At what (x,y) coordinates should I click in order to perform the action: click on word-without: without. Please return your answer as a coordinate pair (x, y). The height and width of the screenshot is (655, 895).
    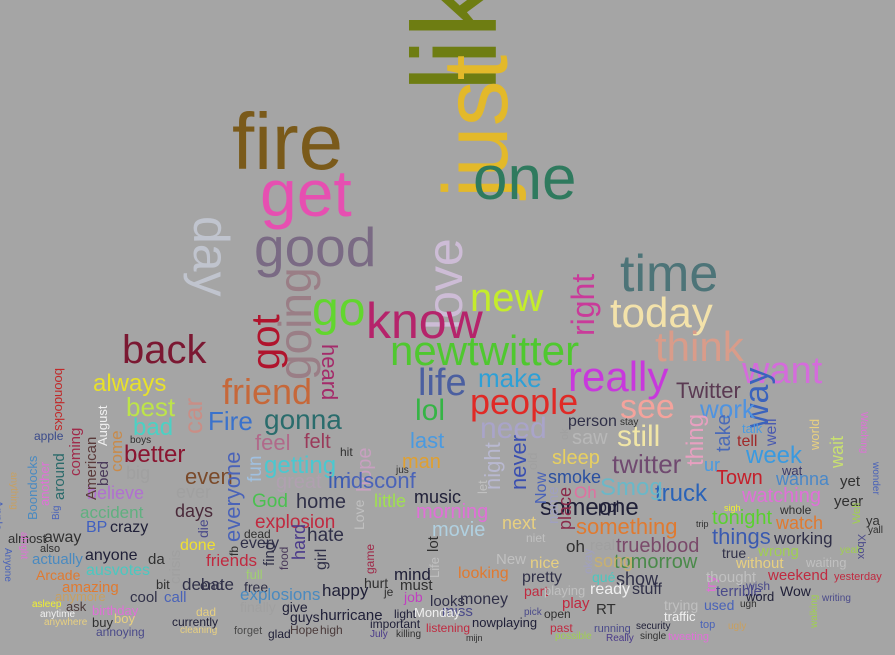
    Looking at the image, I should click on (760, 563).